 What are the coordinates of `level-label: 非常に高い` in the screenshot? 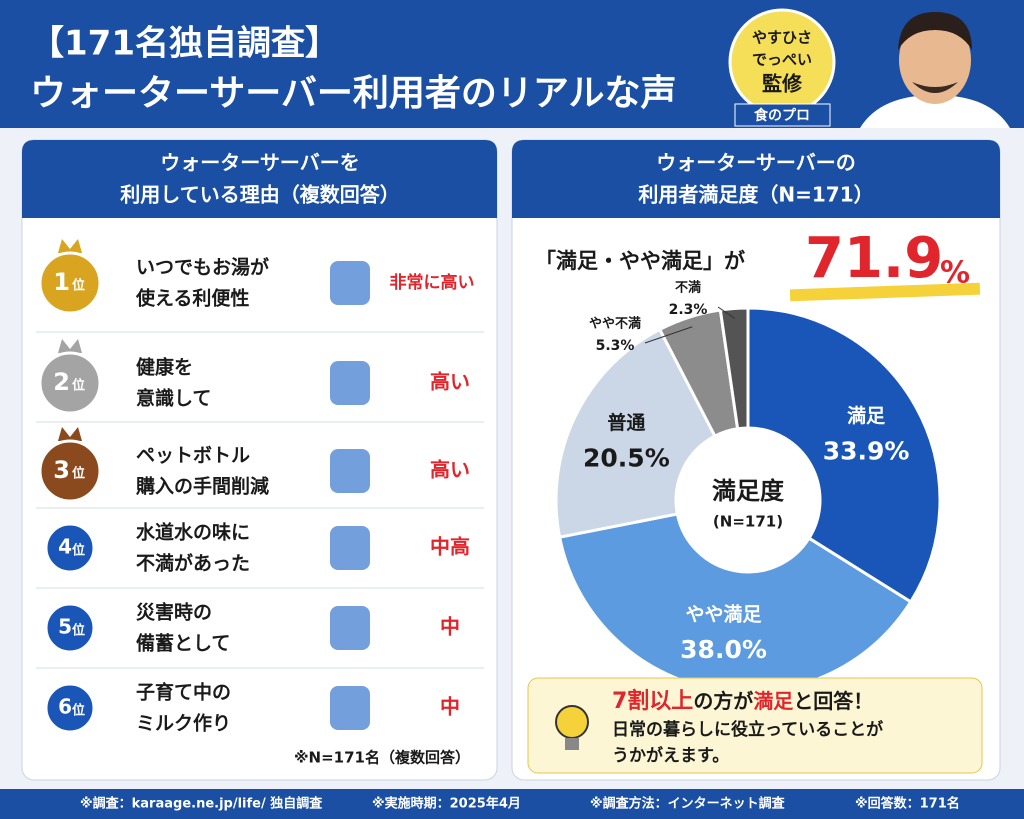 It's located at (432, 282).